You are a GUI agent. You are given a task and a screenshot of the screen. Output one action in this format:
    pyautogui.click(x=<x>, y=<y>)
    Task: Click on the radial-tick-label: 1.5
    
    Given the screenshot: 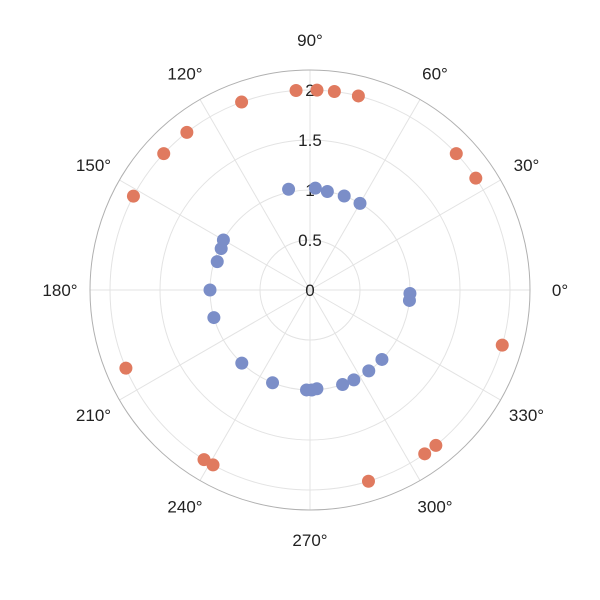 What is the action you would take?
    pyautogui.click(x=310, y=140)
    